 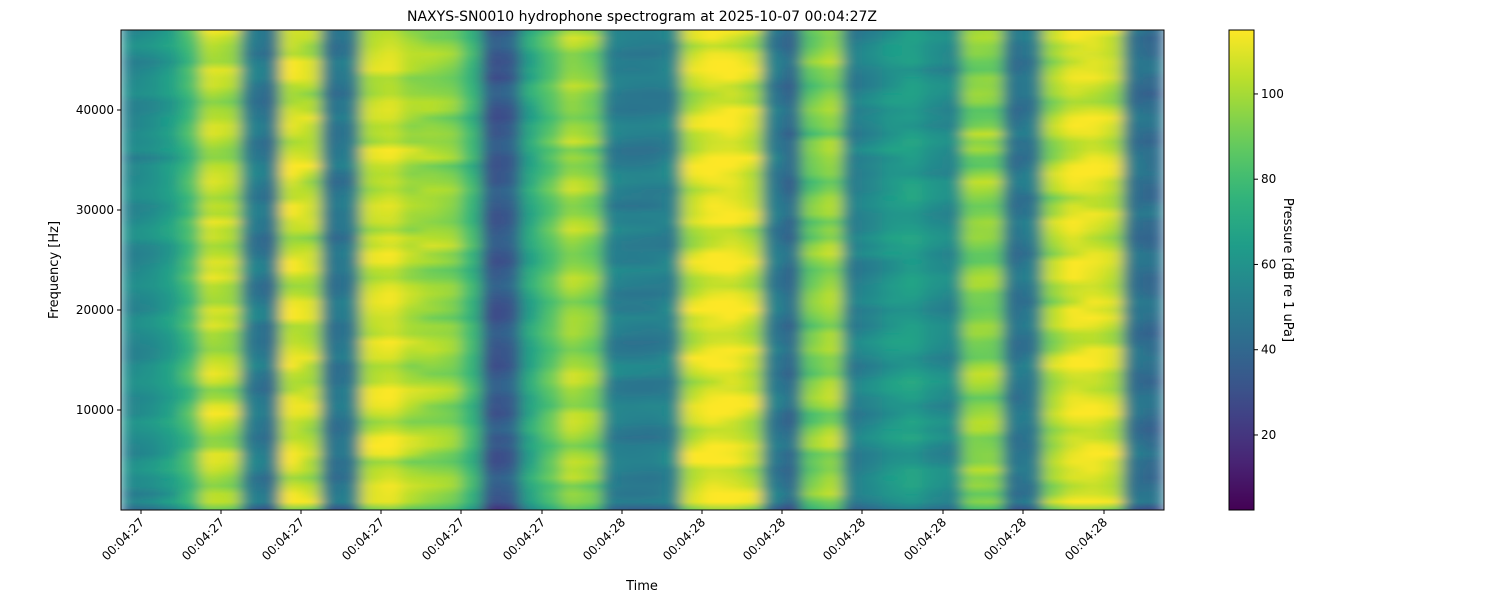 What do you see at coordinates (1272, 94) in the screenshot?
I see `colorbar-tick-label: 100` at bounding box center [1272, 94].